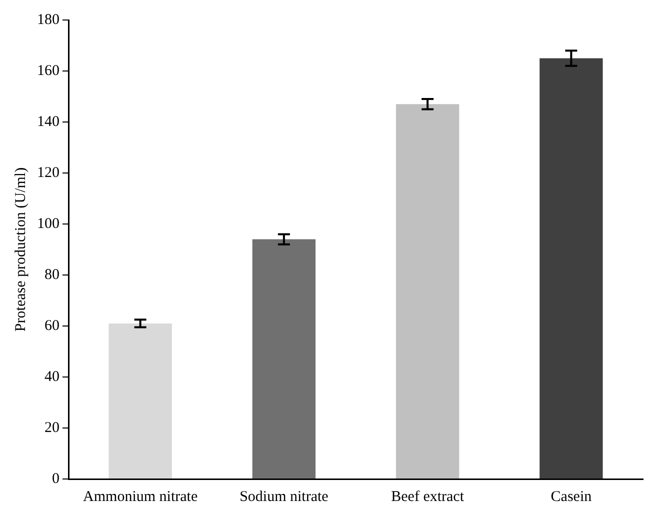 This screenshot has height=517, width=671. I want to click on x-tick-label: Sodium nitrate, so click(284, 496).